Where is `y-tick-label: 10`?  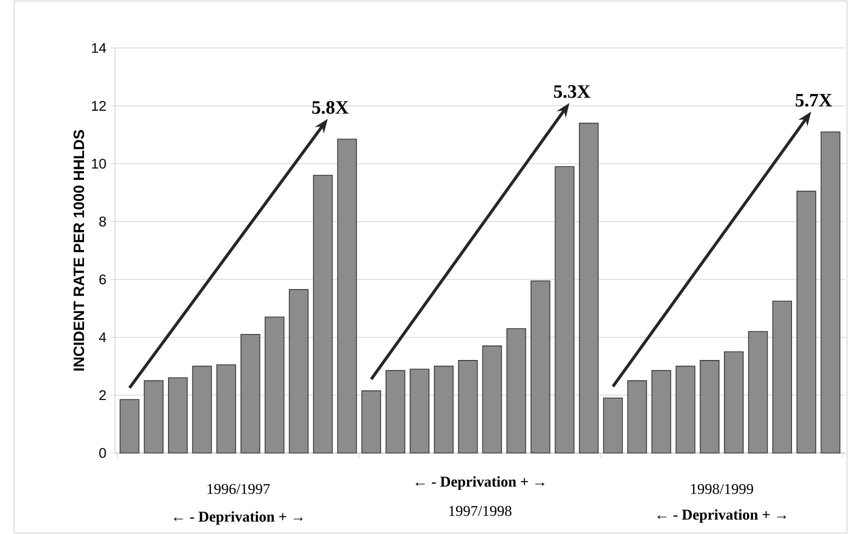
y-tick-label: 10 is located at coordinates (99, 163).